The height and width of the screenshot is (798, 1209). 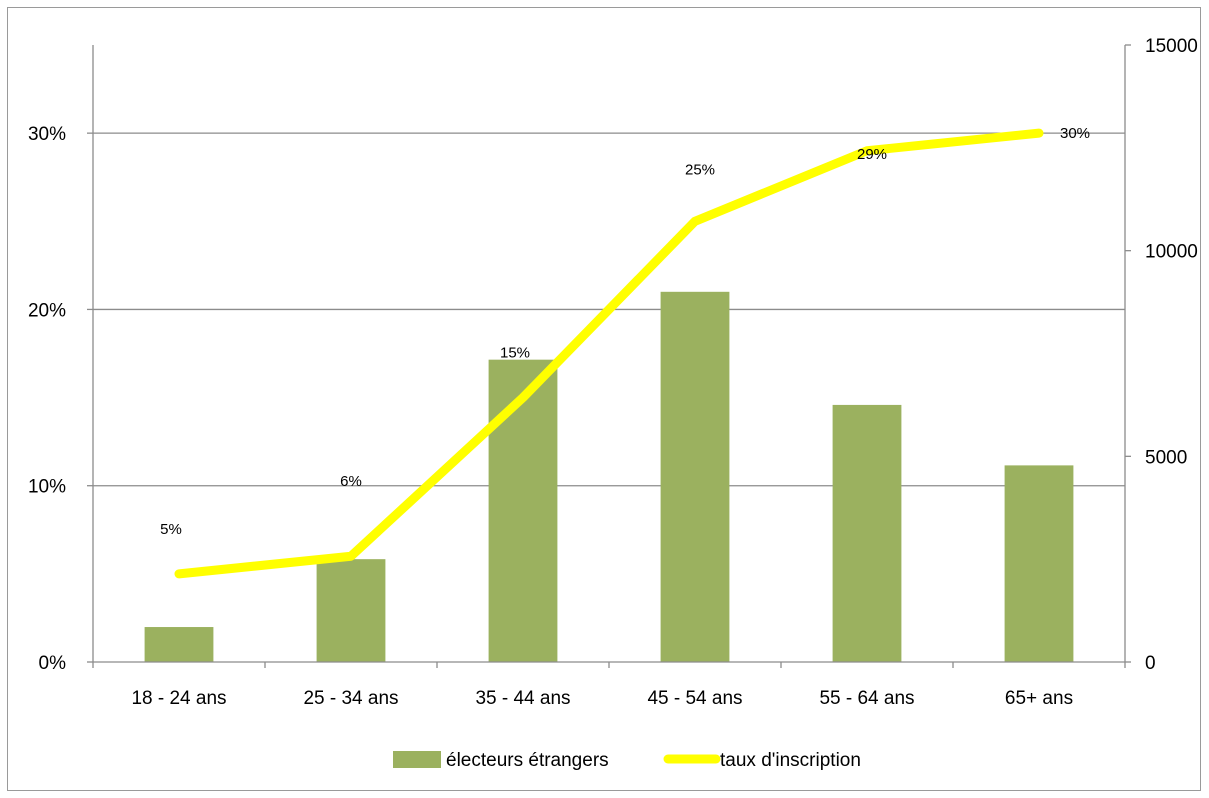 What do you see at coordinates (515, 353) in the screenshot?
I see `data-label-3: 15%` at bounding box center [515, 353].